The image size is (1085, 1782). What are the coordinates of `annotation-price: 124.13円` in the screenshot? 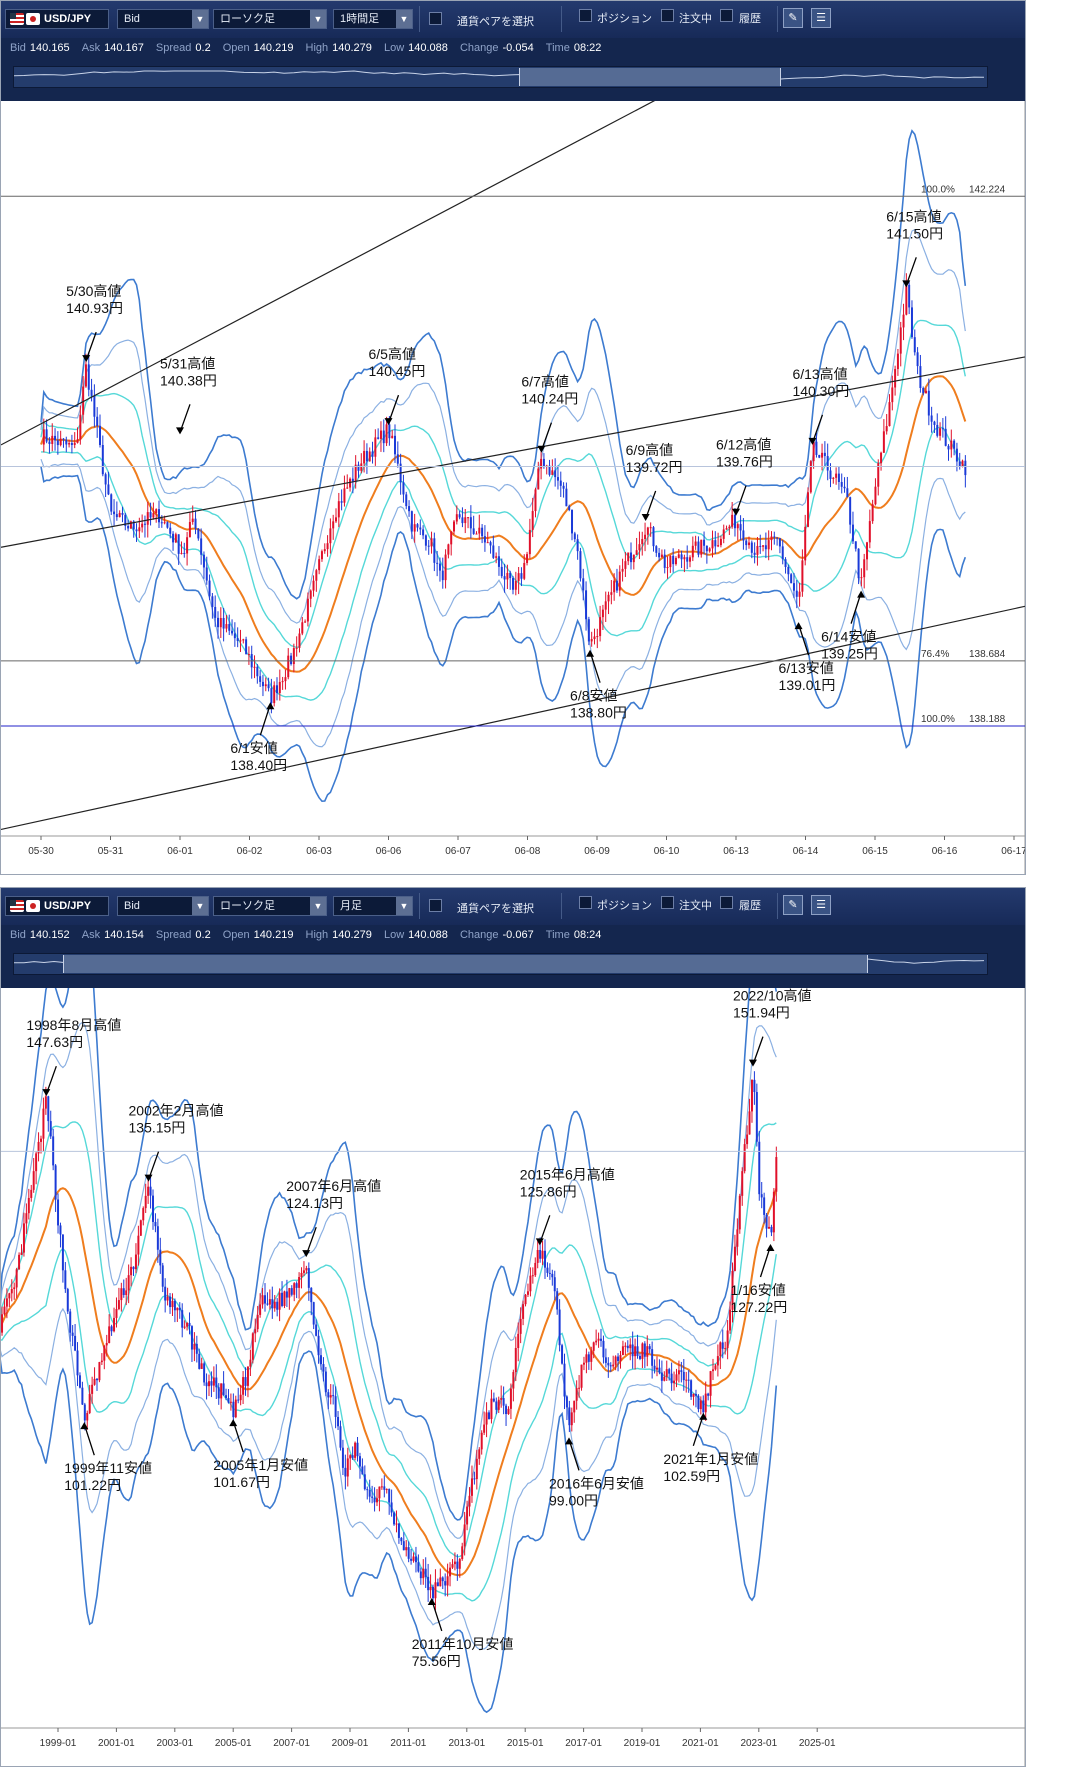 It's located at (314, 1203).